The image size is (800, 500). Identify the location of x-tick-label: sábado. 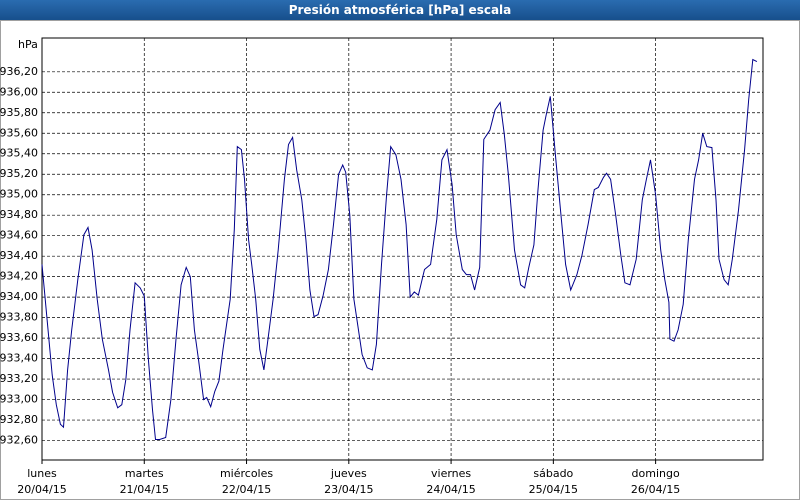
(553, 473).